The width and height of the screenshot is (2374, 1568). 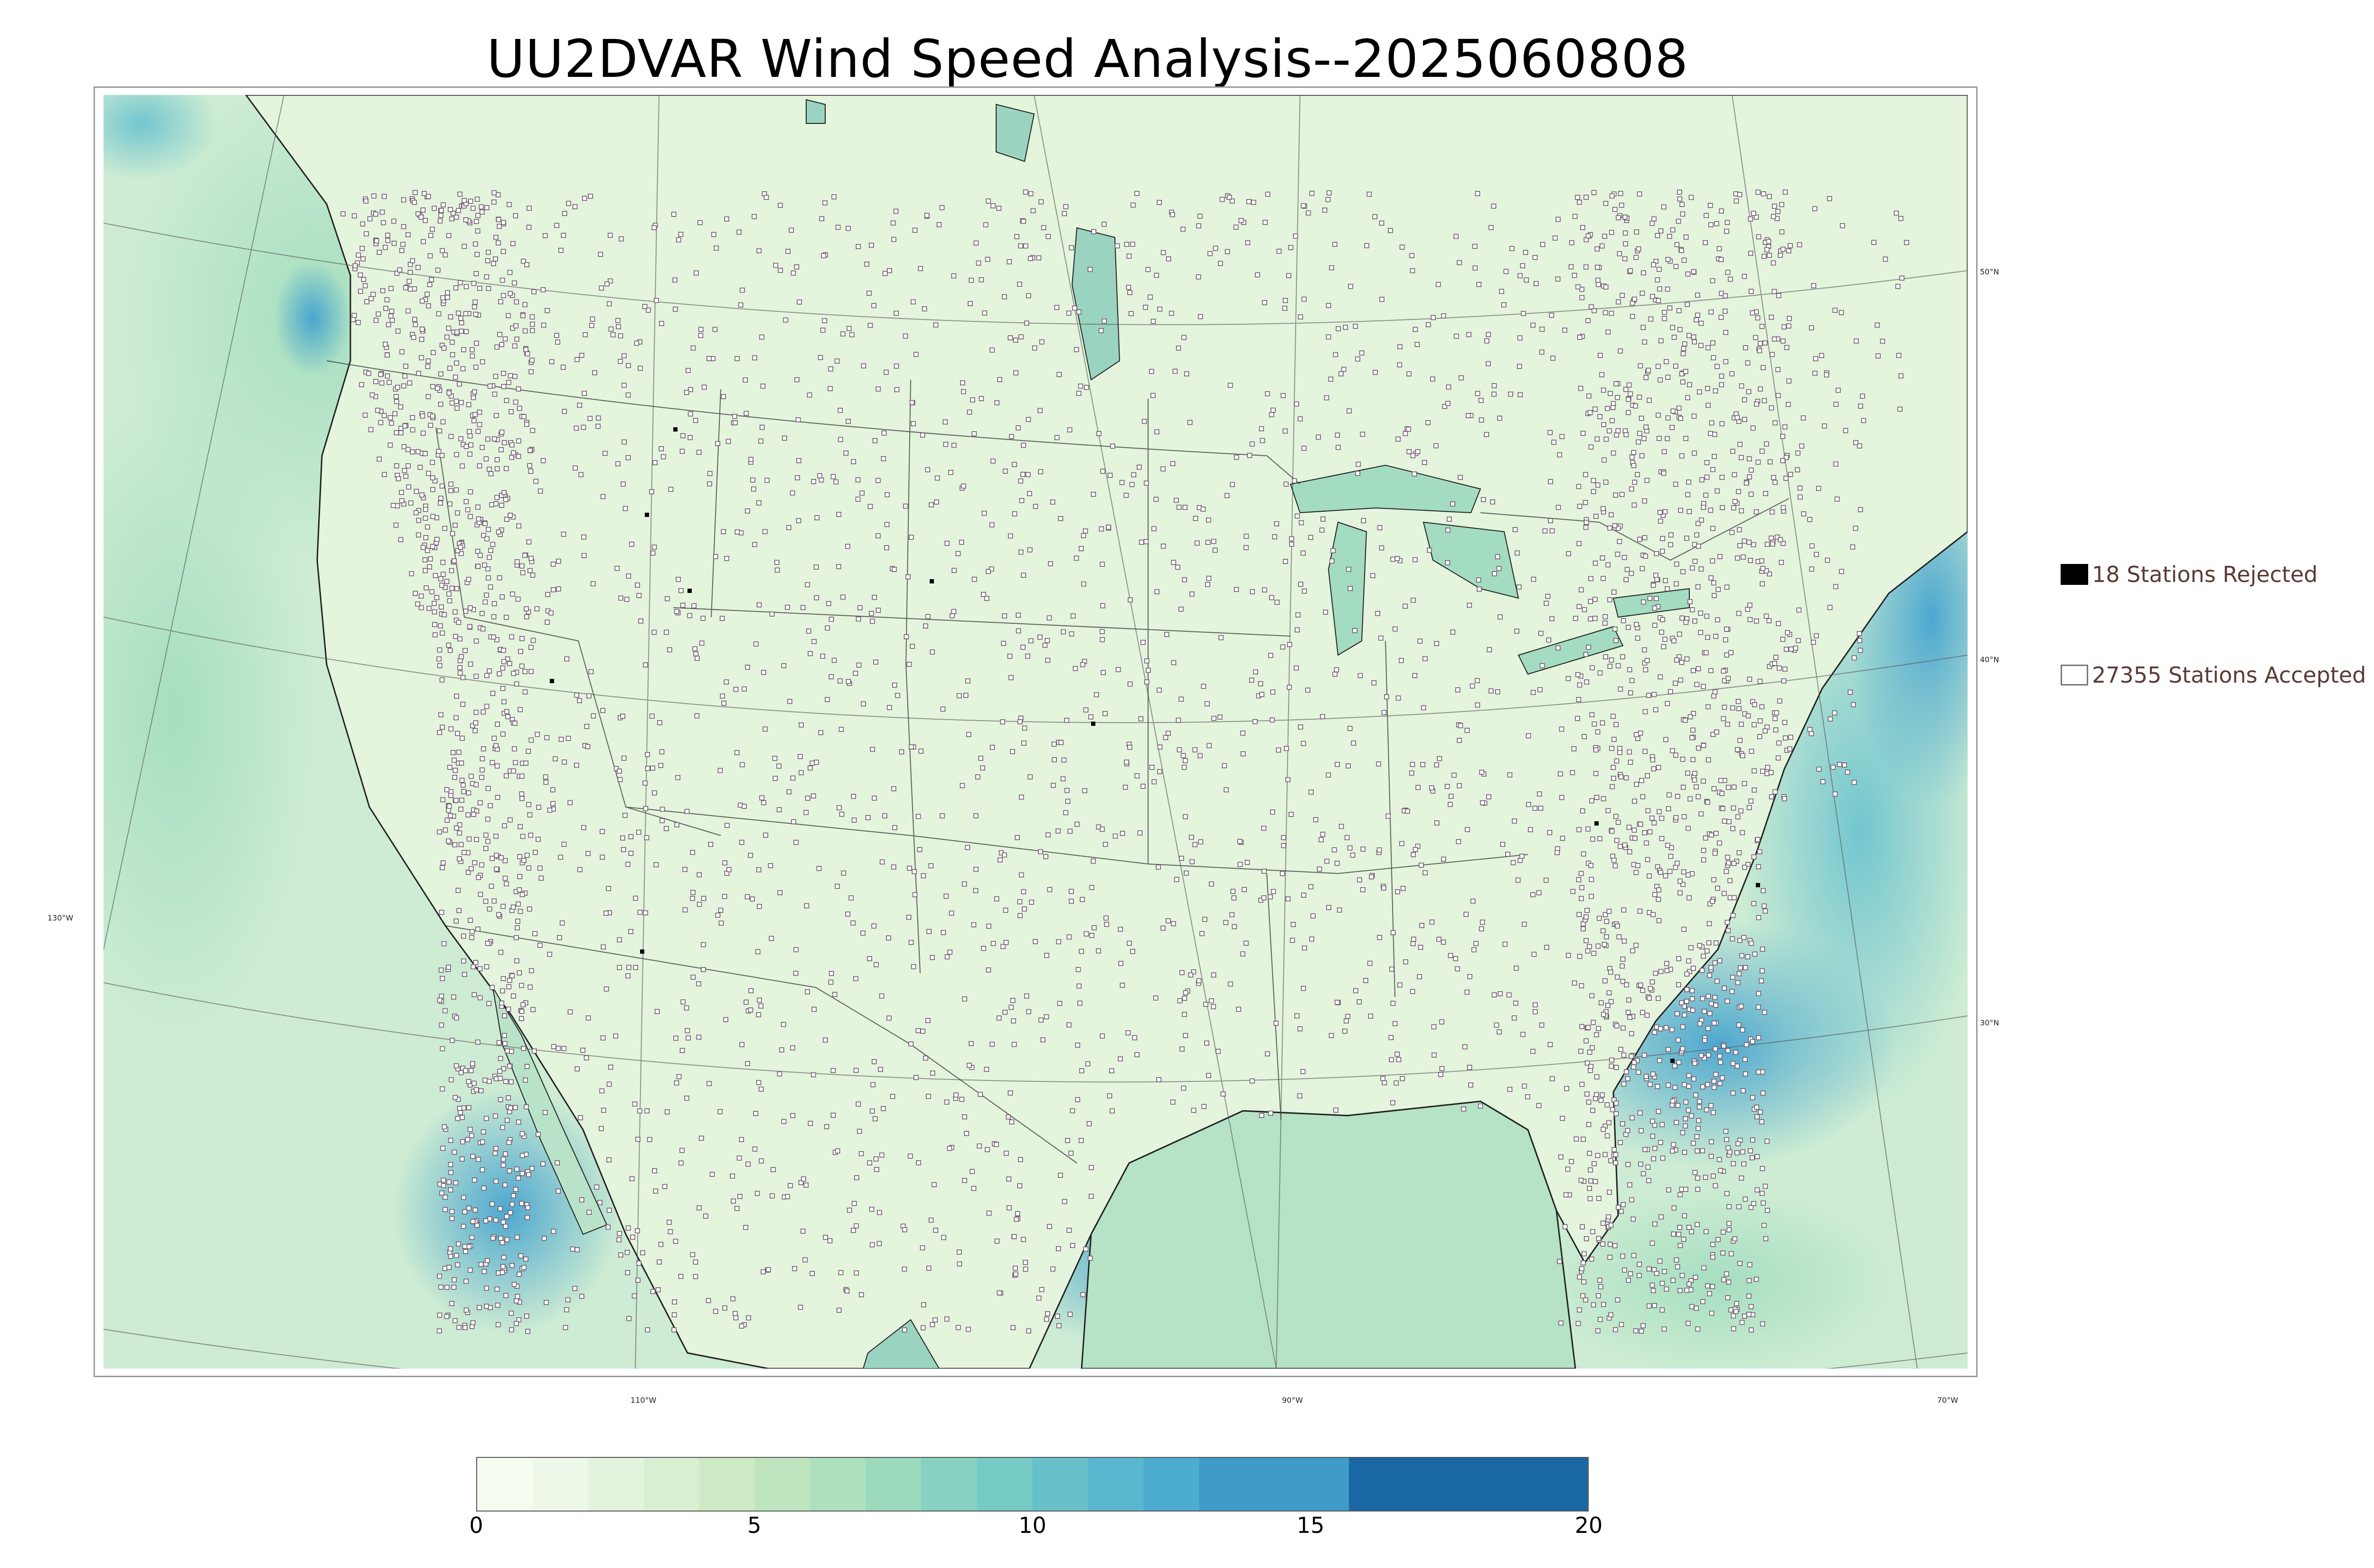 I want to click on legend-rejected: 18 Stations Rejected, so click(x=2189, y=575).